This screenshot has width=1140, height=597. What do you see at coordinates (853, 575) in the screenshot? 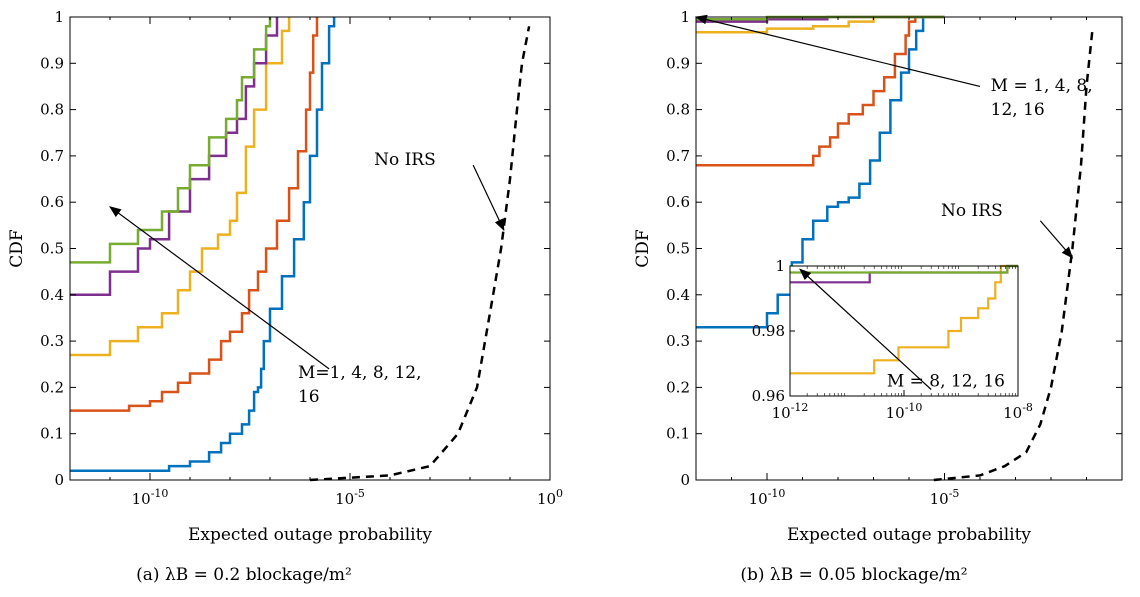
I see `panel-b-caption: (b) λB = 0.05 blockage/m²` at bounding box center [853, 575].